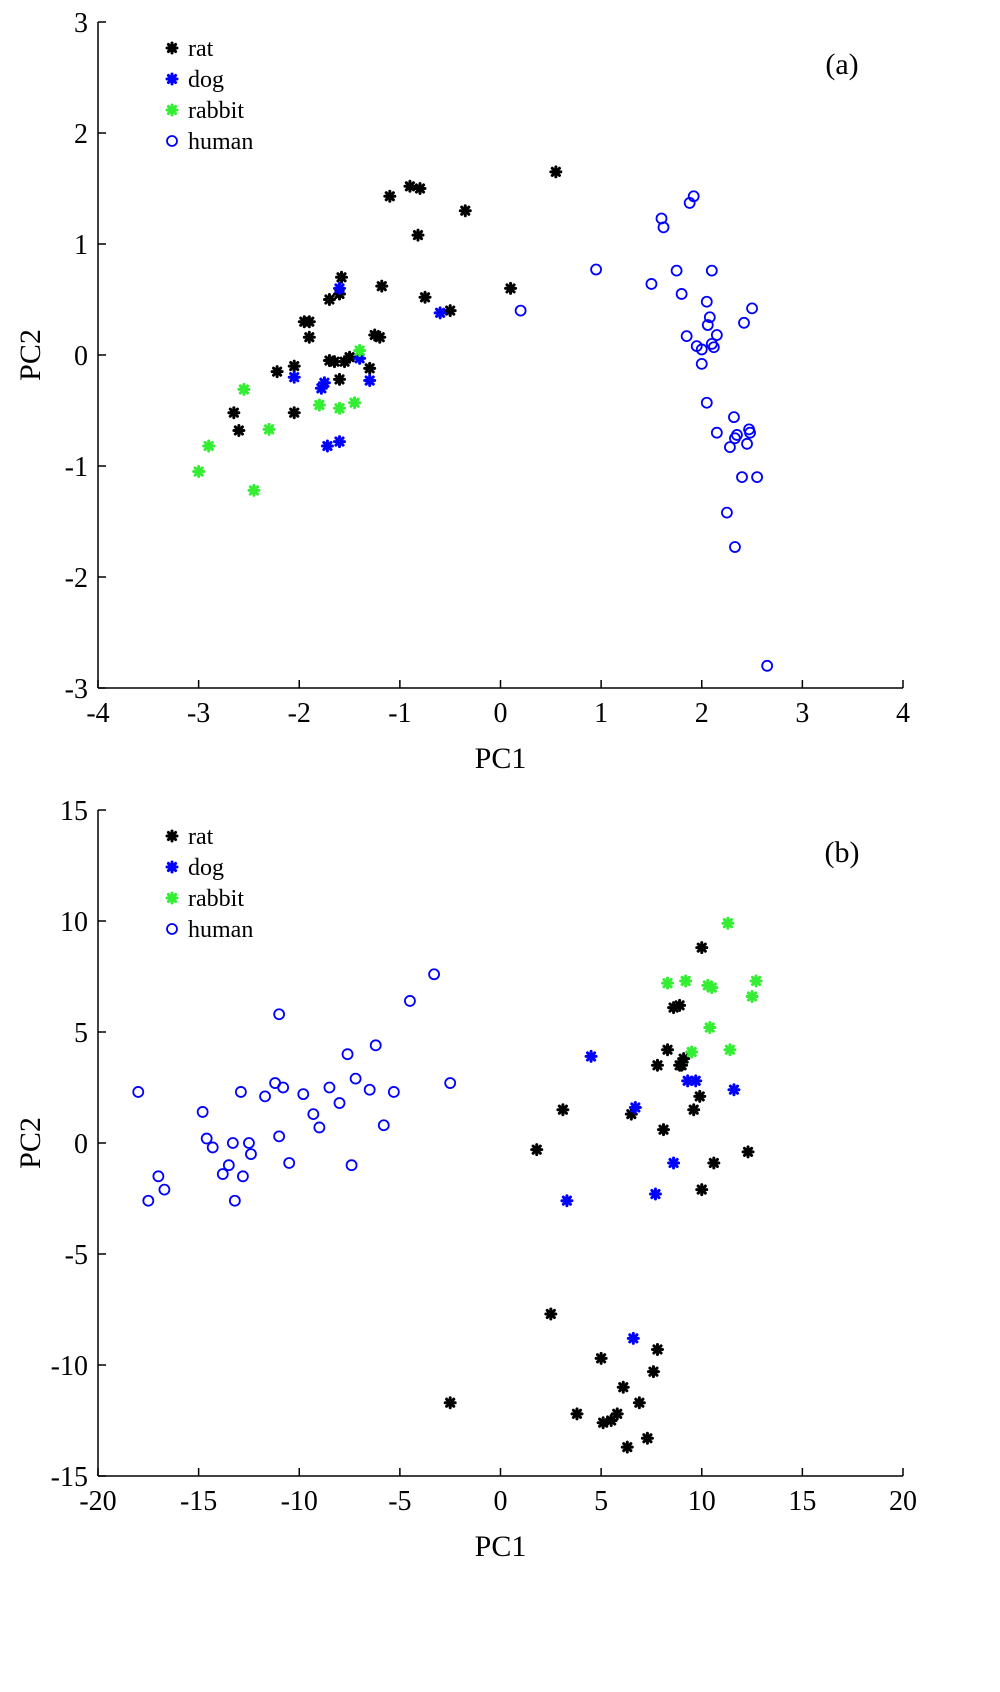 The width and height of the screenshot is (1000, 1692). I want to click on x-tick-label: -1, so click(399, 713).